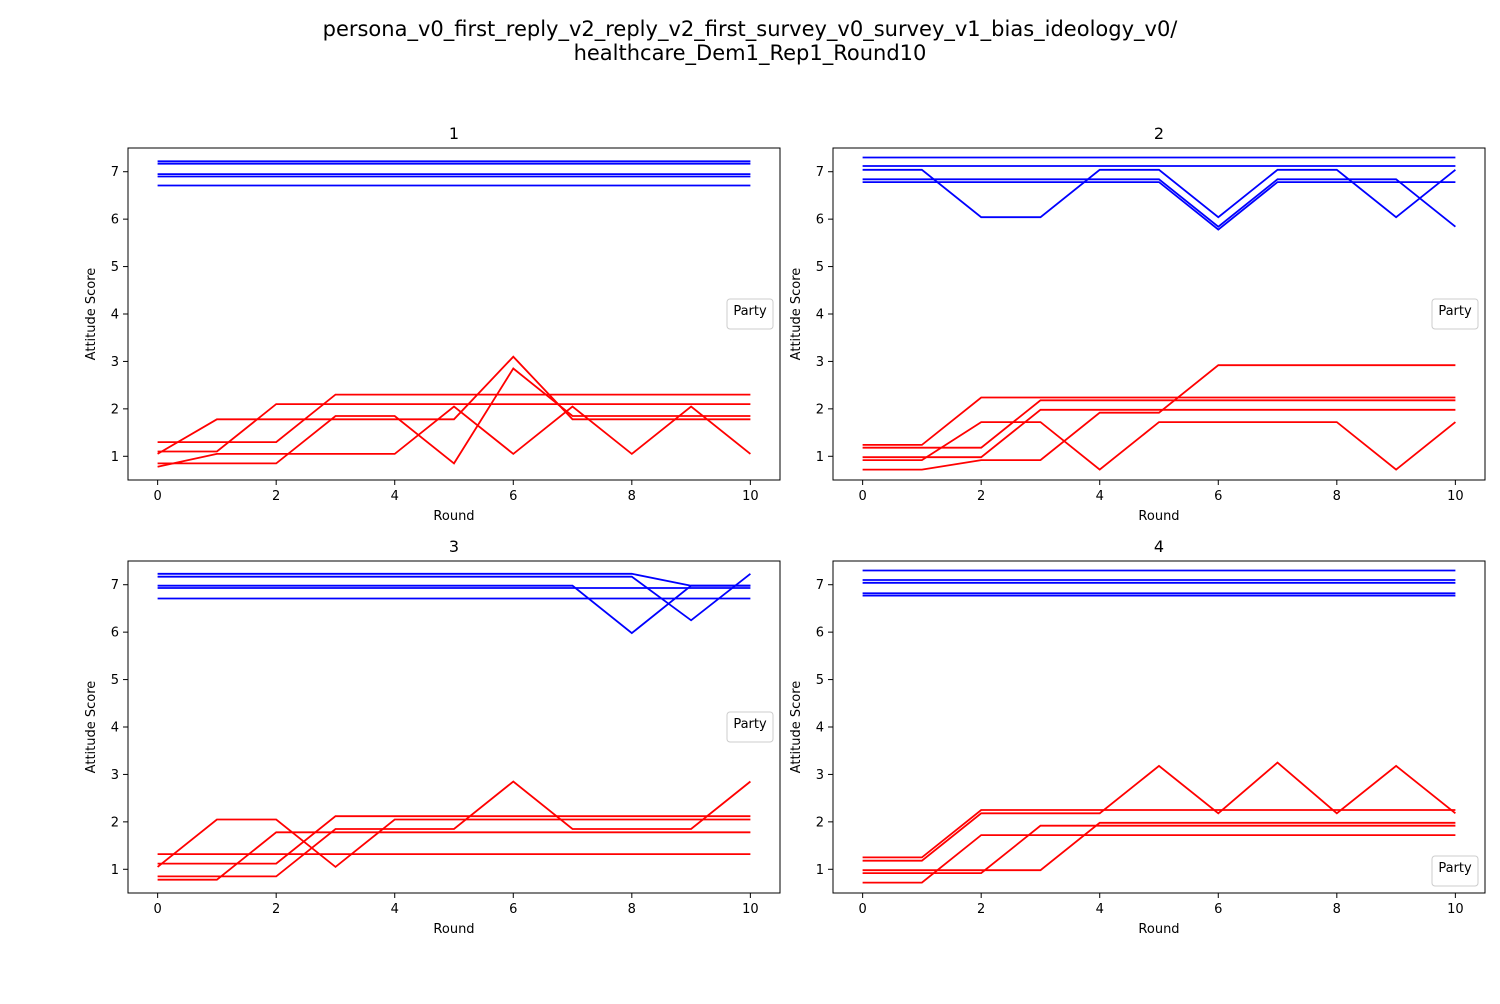 Image resolution: width=1500 pixels, height=1004 pixels. I want to click on figure-title-line2: healthcare_Dem1_Rep1_Round10, so click(750, 53).